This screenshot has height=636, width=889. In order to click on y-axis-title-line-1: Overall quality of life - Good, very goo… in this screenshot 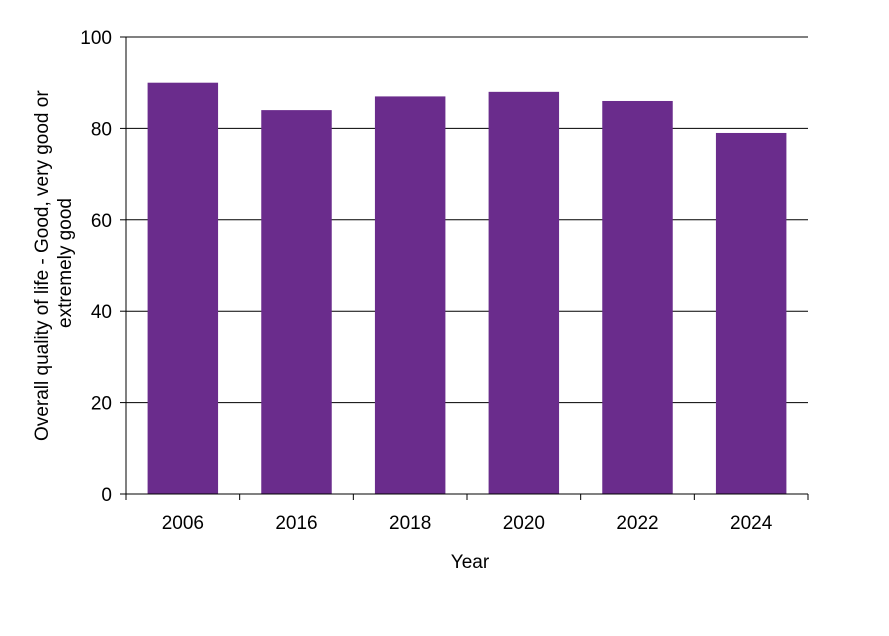, I will do `click(42, 265)`.